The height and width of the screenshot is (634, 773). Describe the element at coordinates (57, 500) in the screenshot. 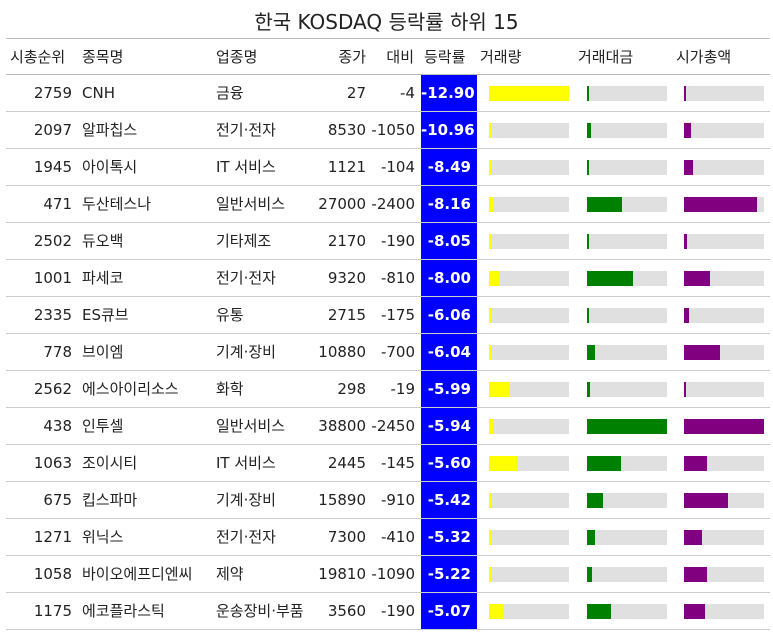

I see `cell-rank: 675` at that location.